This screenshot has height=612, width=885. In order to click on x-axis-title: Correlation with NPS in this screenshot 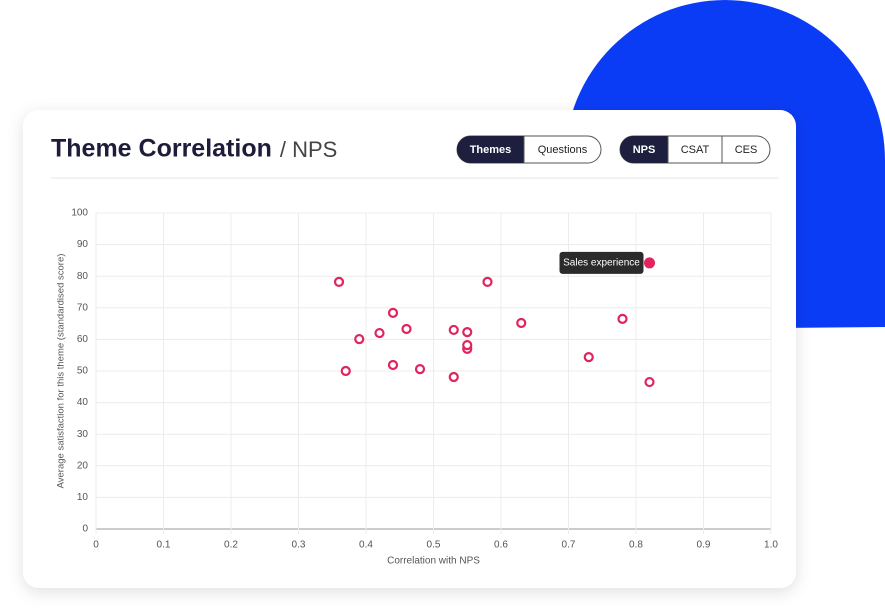, I will do `click(433, 561)`.